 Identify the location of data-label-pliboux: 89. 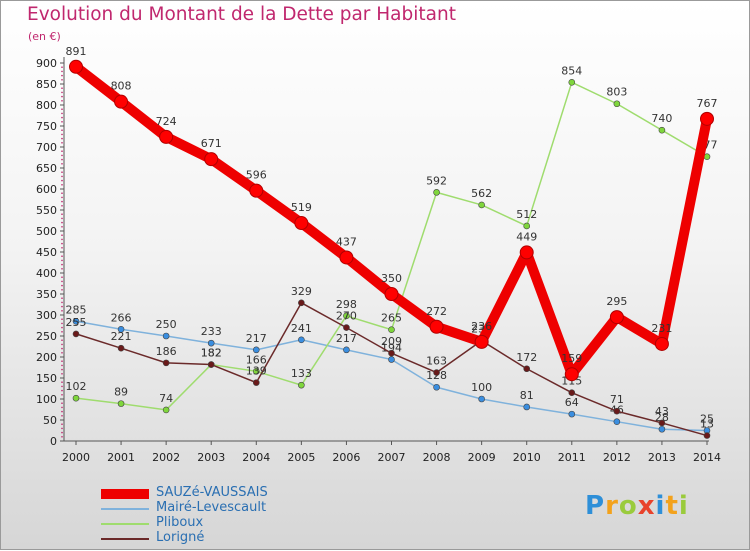
(121, 392).